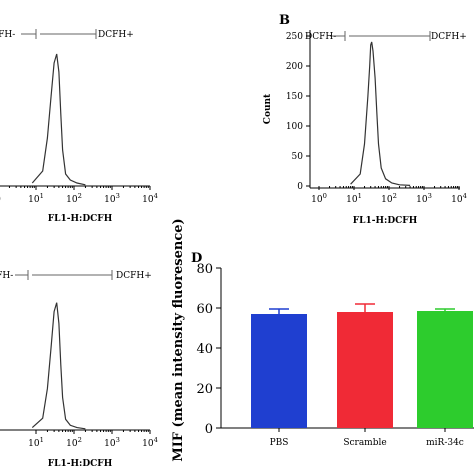 The width and height of the screenshot is (474, 474). I want to click on panel-b-x-axis-label: FL1-H:DCFH, so click(385, 221).